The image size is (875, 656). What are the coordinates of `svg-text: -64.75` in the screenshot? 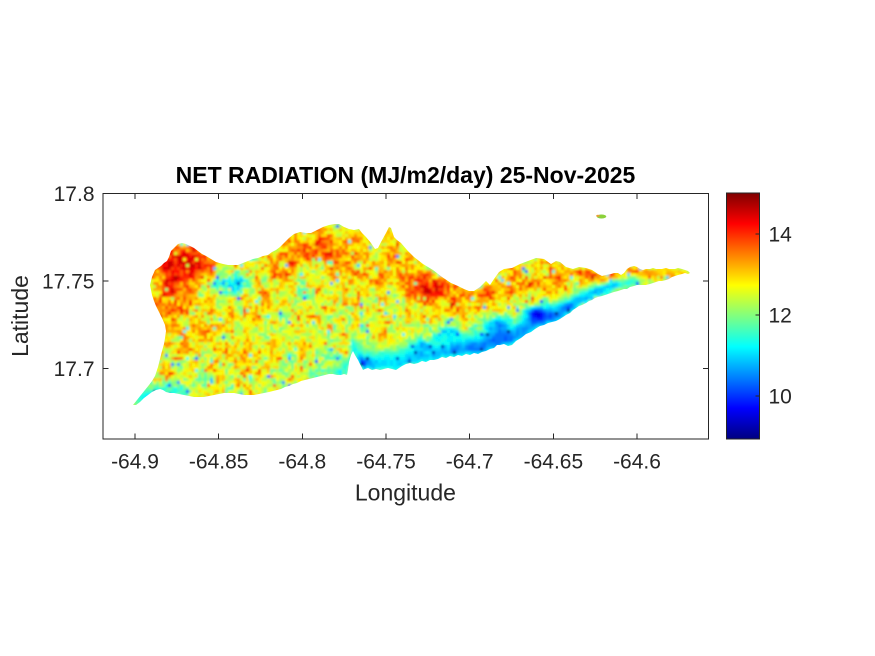 It's located at (386, 462).